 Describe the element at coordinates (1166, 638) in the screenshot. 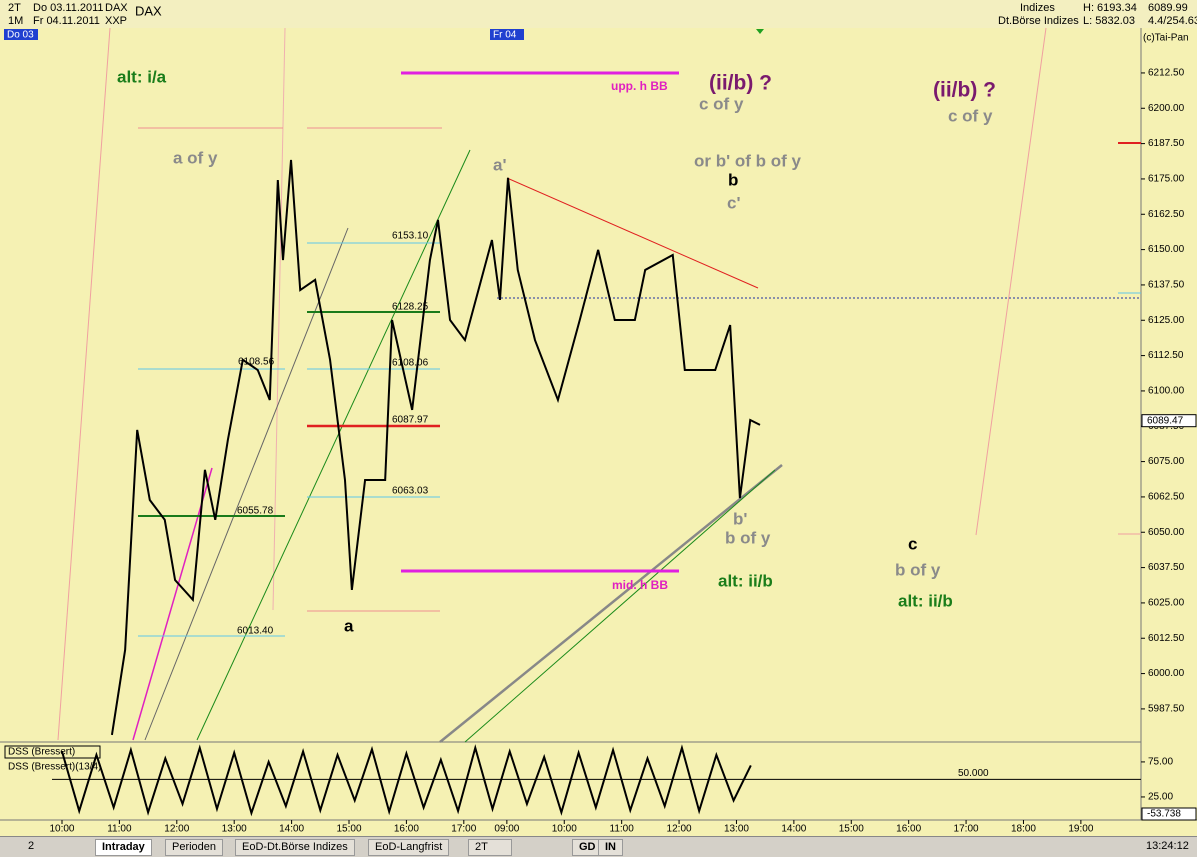

I see `y-tick-label: 6012.50` at that location.